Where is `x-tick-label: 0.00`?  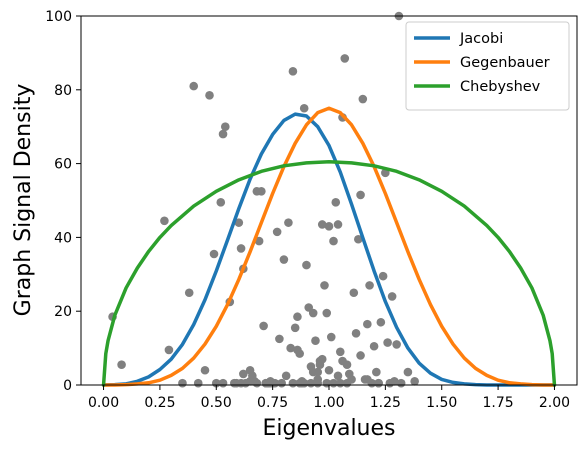 x-tick-label: 0.00 is located at coordinates (103, 403).